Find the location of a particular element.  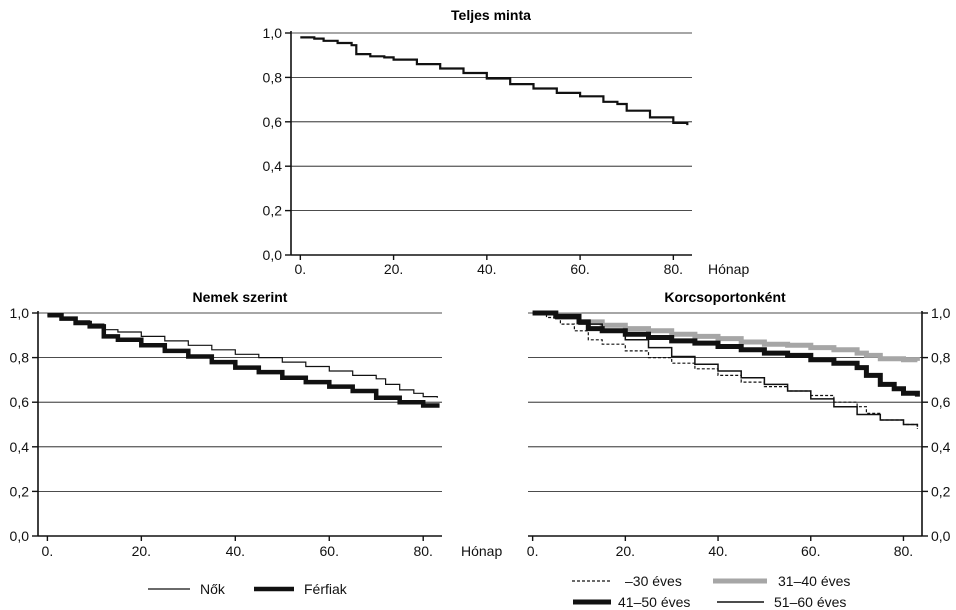

legend-label: 41–50 éves is located at coordinates (654, 602).